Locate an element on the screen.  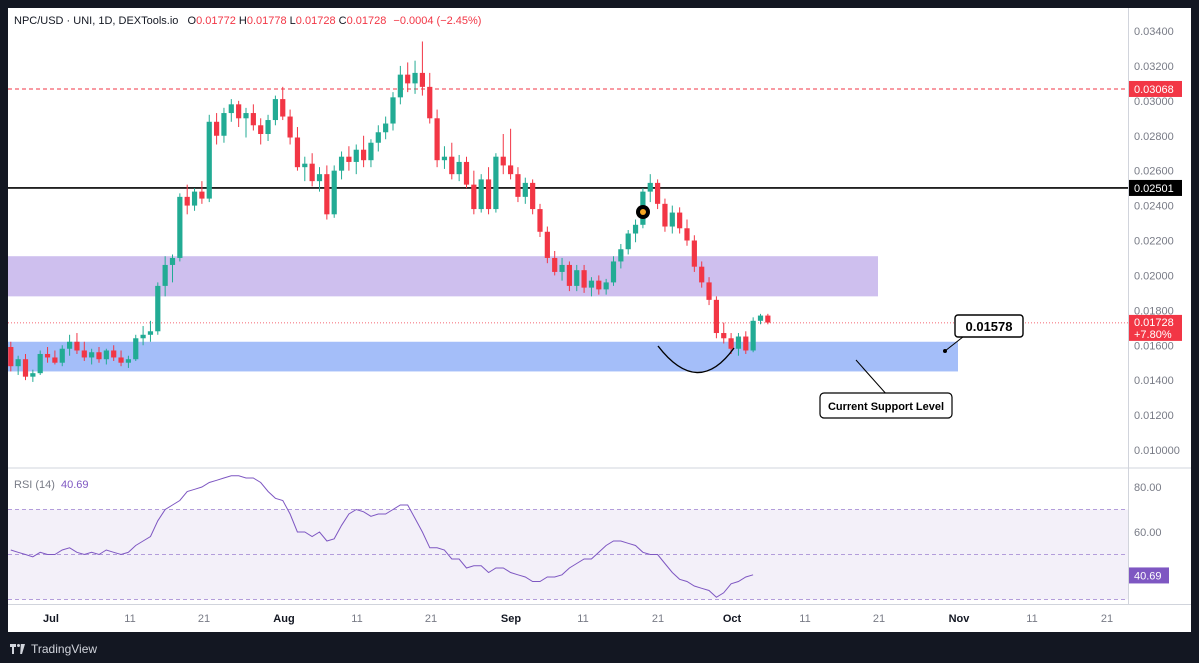
rsi-line is located at coordinates (382, 536).